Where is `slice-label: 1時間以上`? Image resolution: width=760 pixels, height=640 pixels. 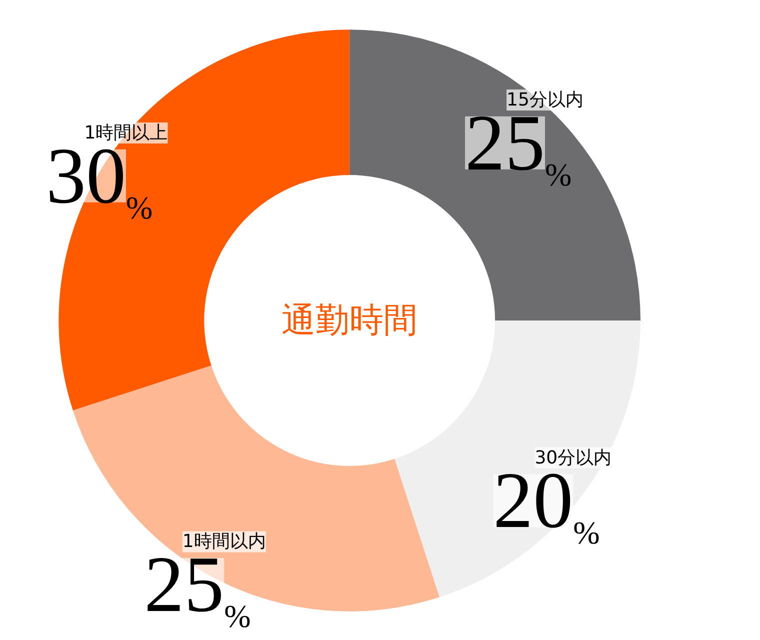
slice-label: 1時間以上 is located at coordinates (126, 133).